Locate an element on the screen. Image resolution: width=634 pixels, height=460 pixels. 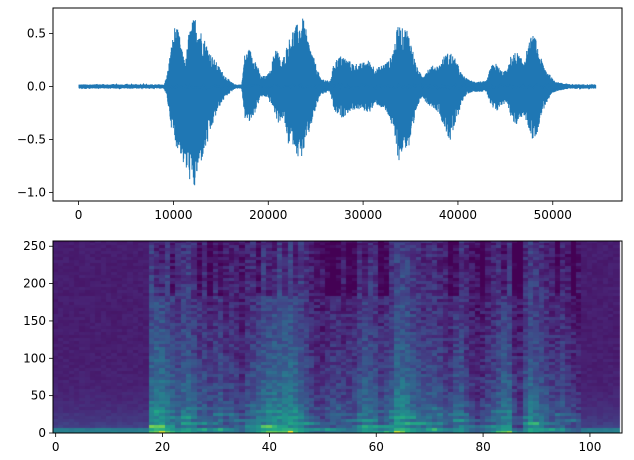
spectrogram-x-axis: 0 20 40 60 80 100 is located at coordinates (326, 443).